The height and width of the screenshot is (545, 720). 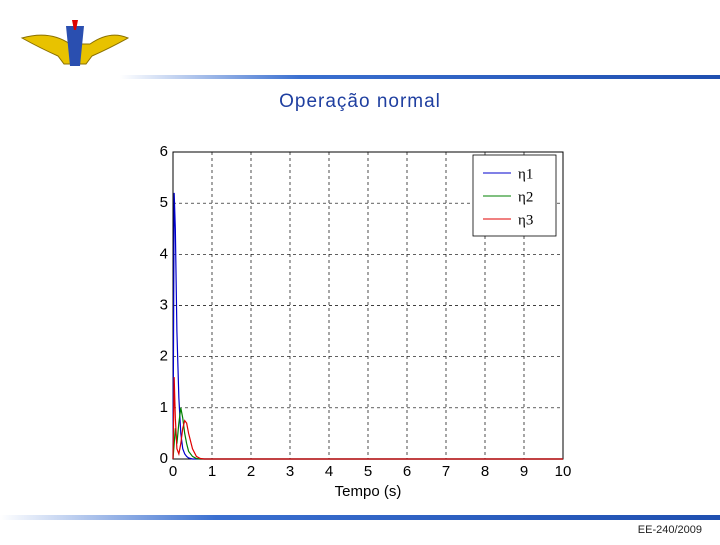 What do you see at coordinates (446, 471) in the screenshot?
I see `x-tick-label: 7` at bounding box center [446, 471].